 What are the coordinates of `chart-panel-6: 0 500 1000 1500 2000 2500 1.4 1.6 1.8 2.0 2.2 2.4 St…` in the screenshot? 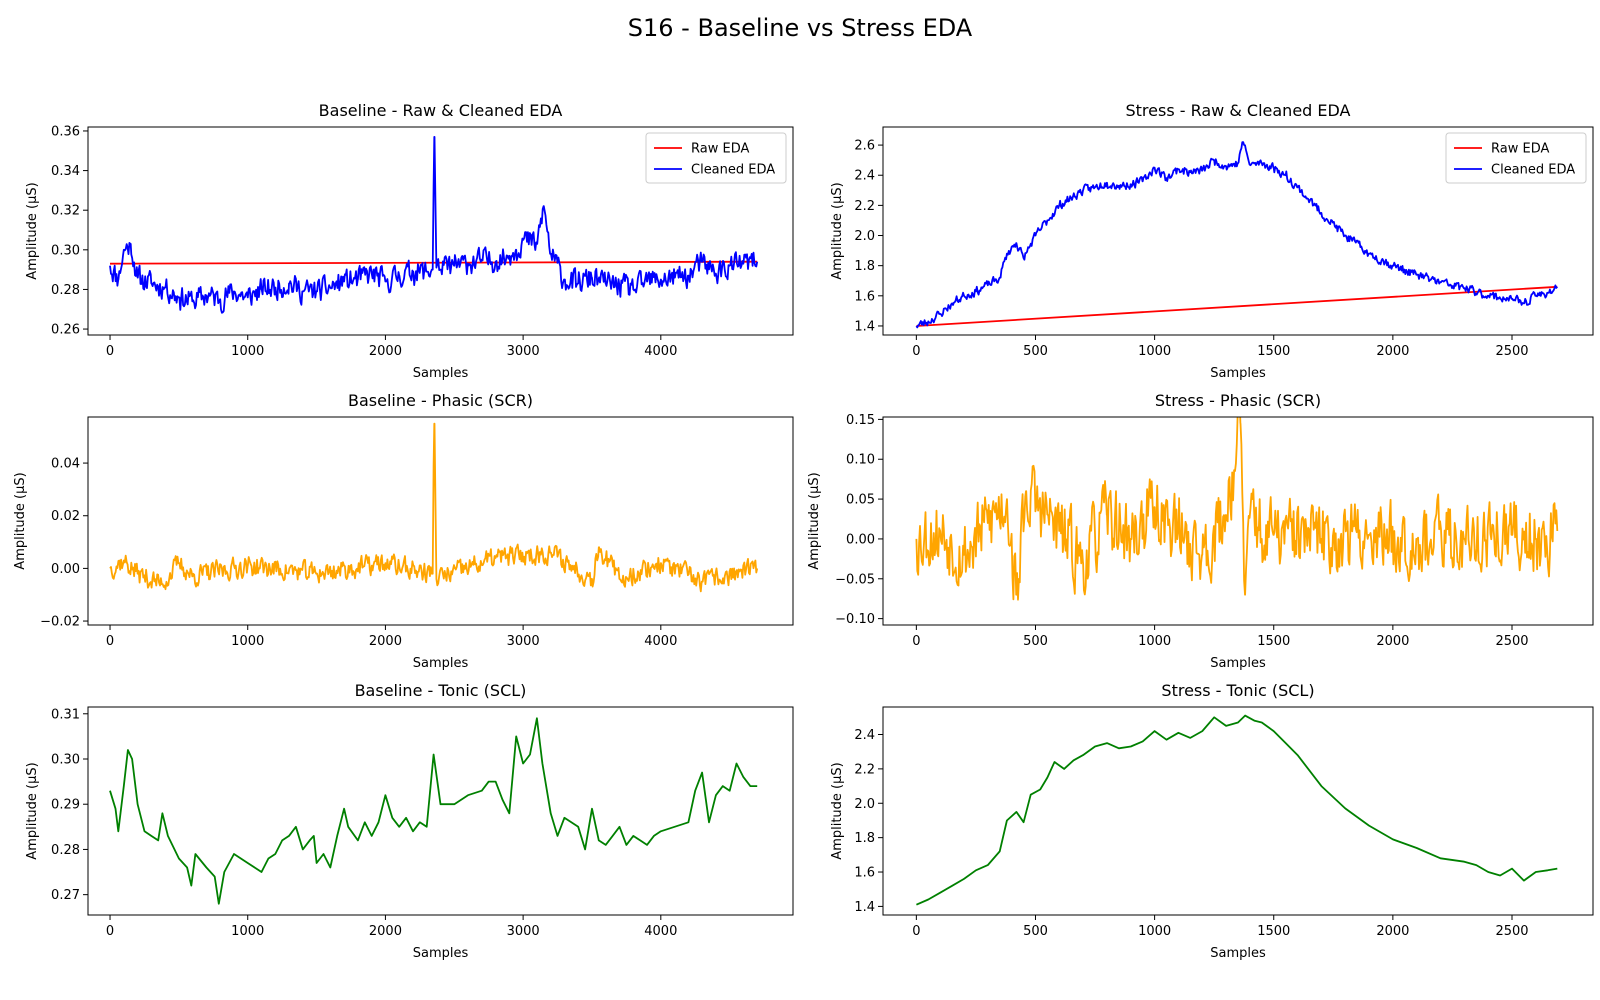 It's located at (1212, 821).